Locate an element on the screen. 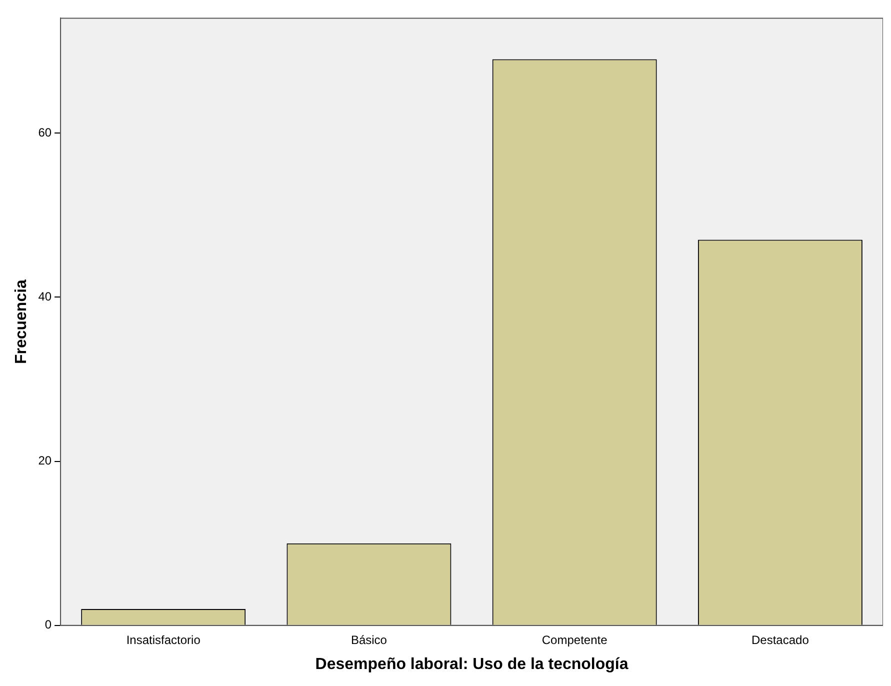  x-tick-label: Destacado is located at coordinates (781, 639).